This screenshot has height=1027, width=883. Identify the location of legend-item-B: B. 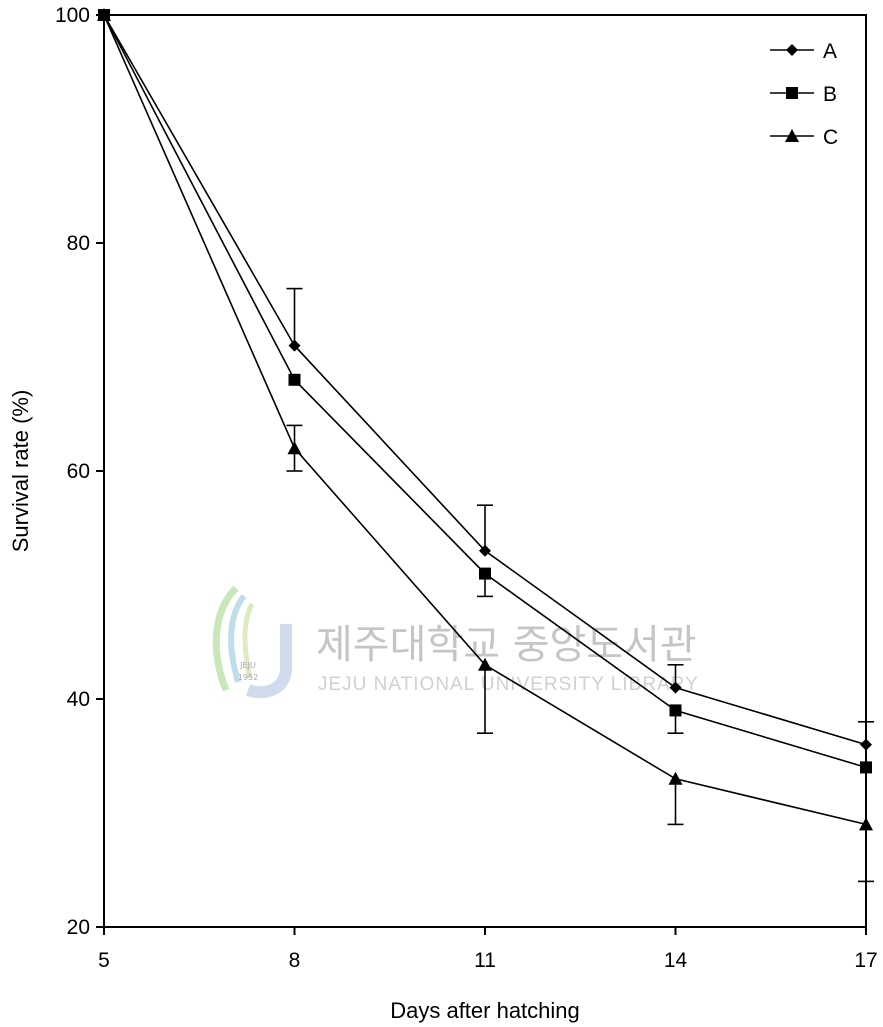
(803, 94).